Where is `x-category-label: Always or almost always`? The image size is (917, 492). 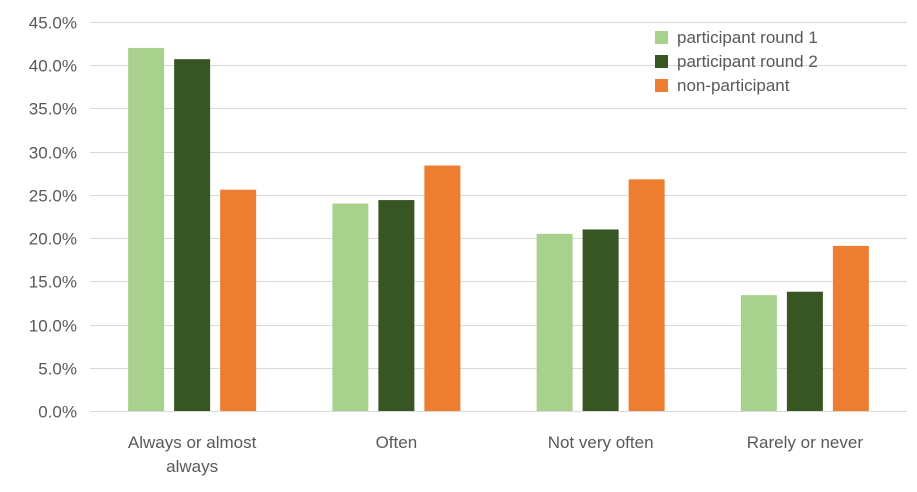 x-category-label: Always or almost always is located at coordinates (192, 454).